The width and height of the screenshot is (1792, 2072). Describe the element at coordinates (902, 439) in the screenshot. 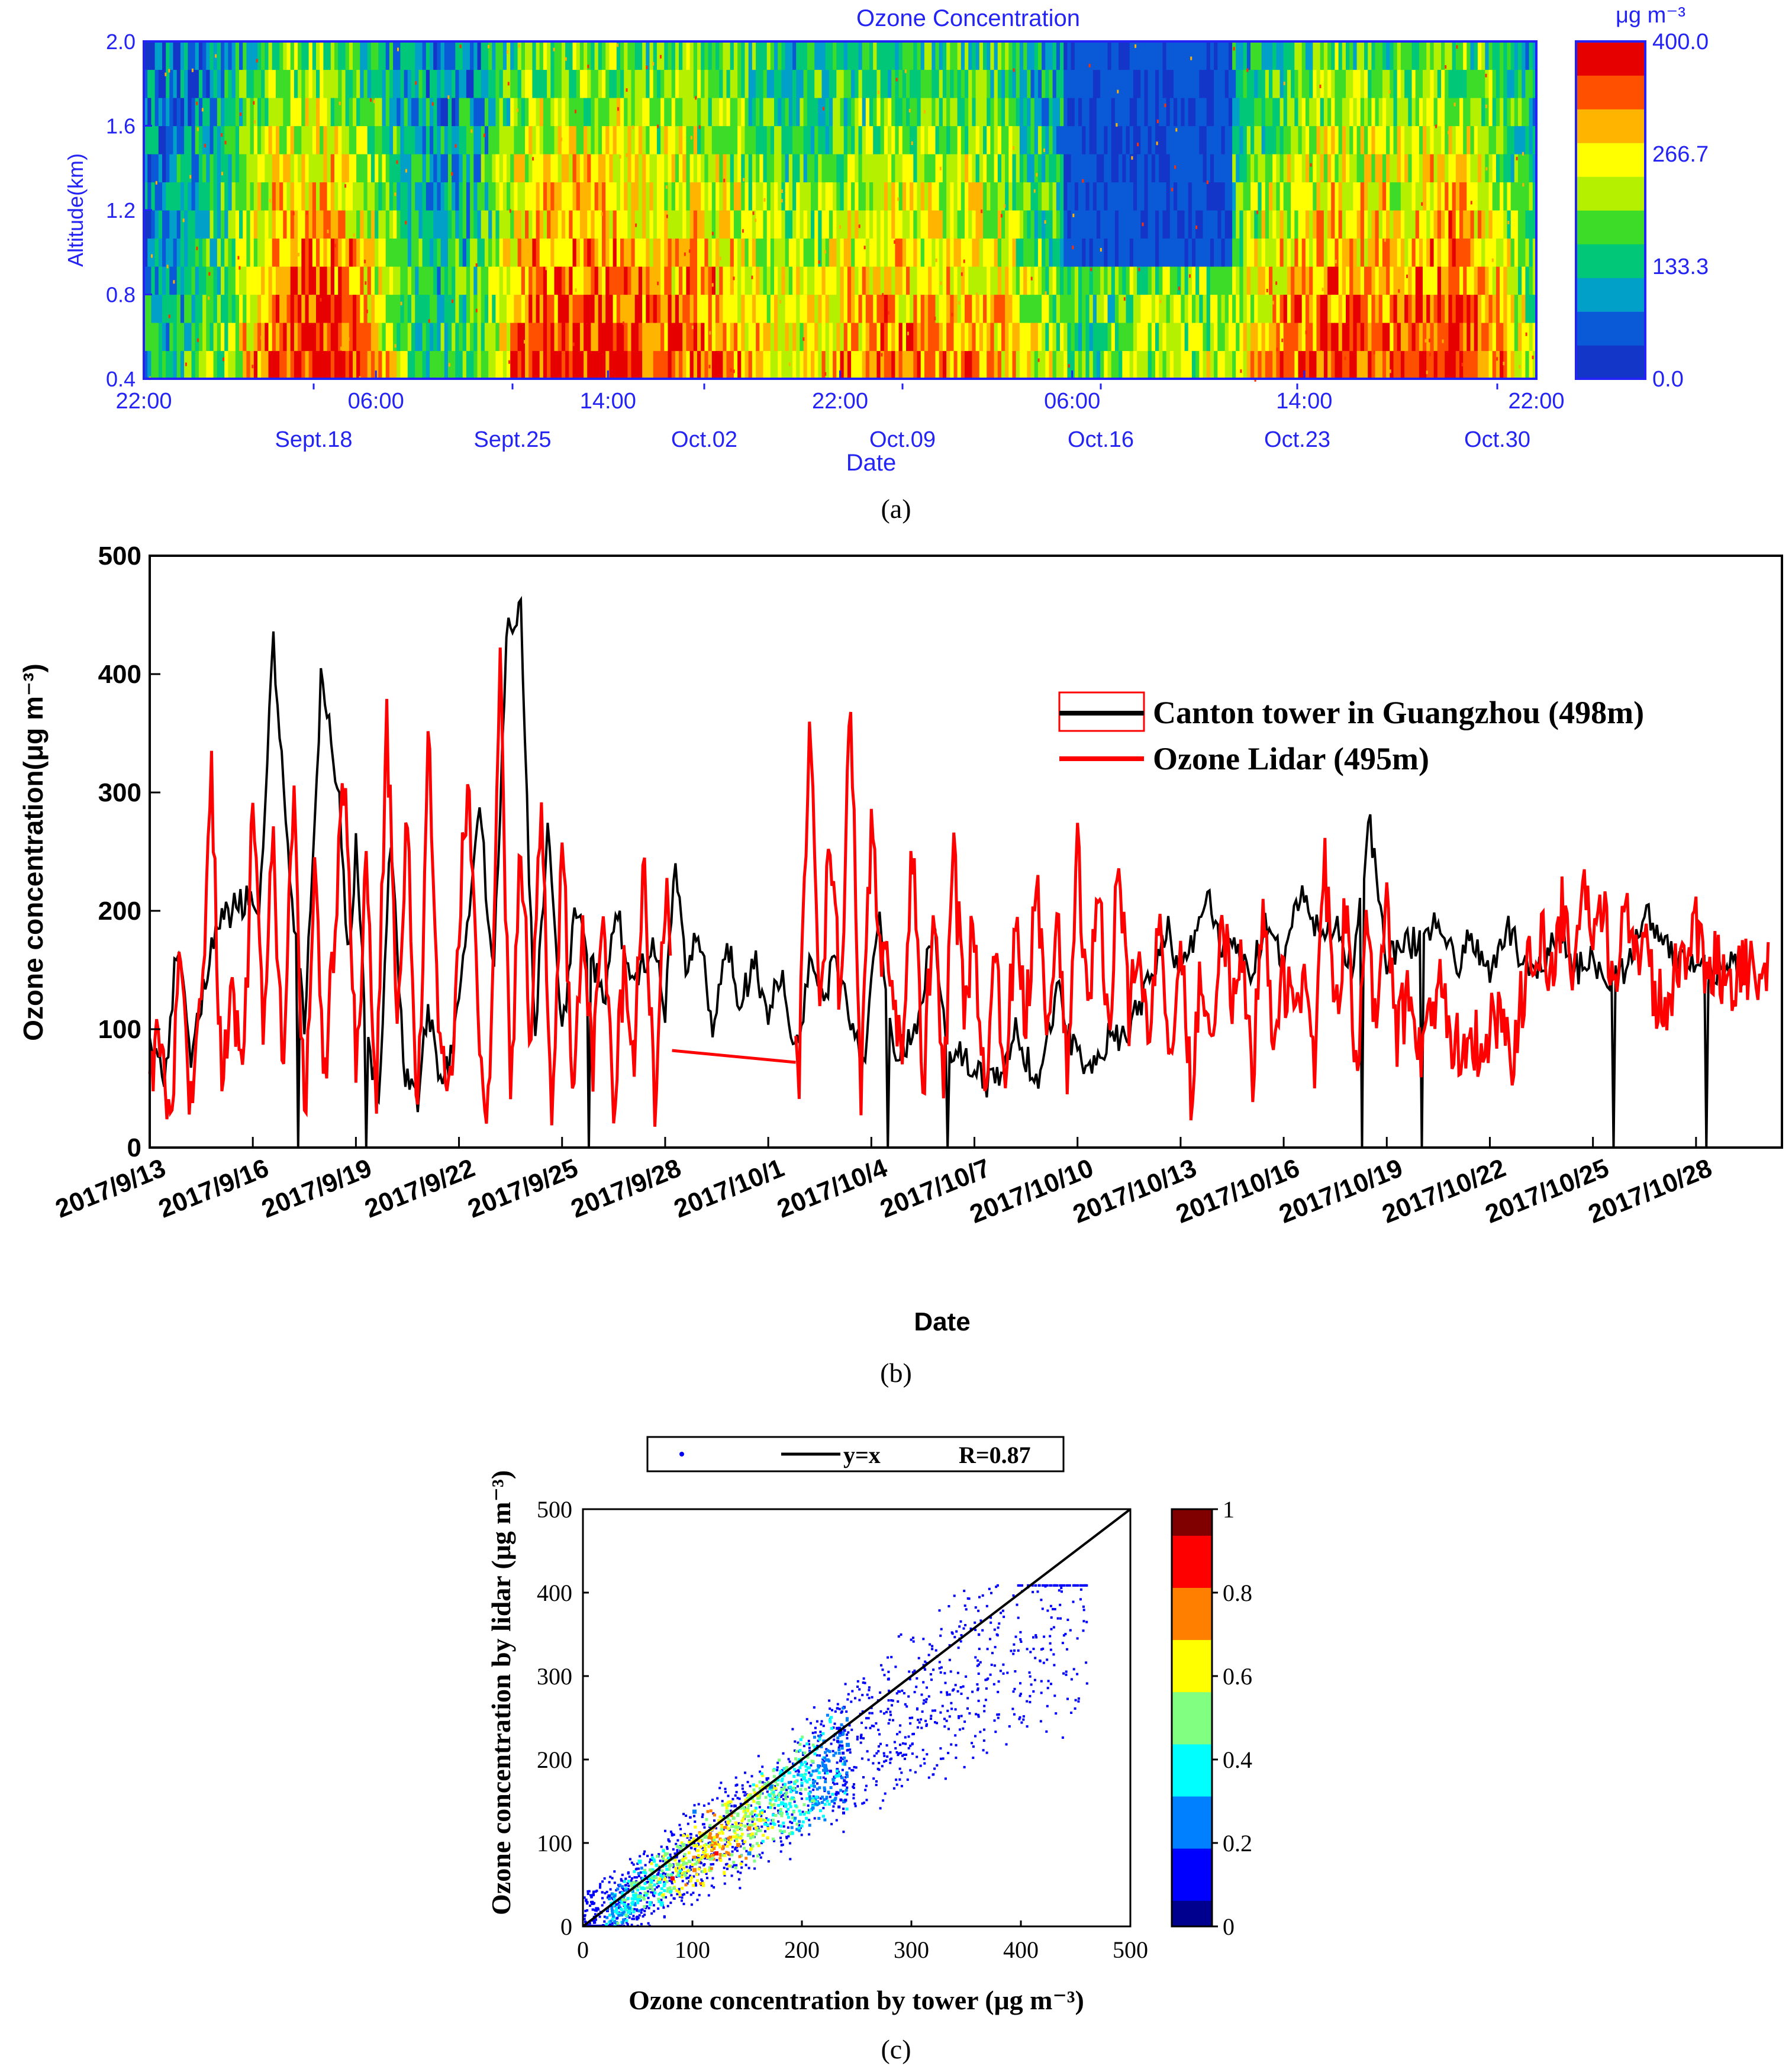

I see `a-x-date-label: Oct.09` at that location.